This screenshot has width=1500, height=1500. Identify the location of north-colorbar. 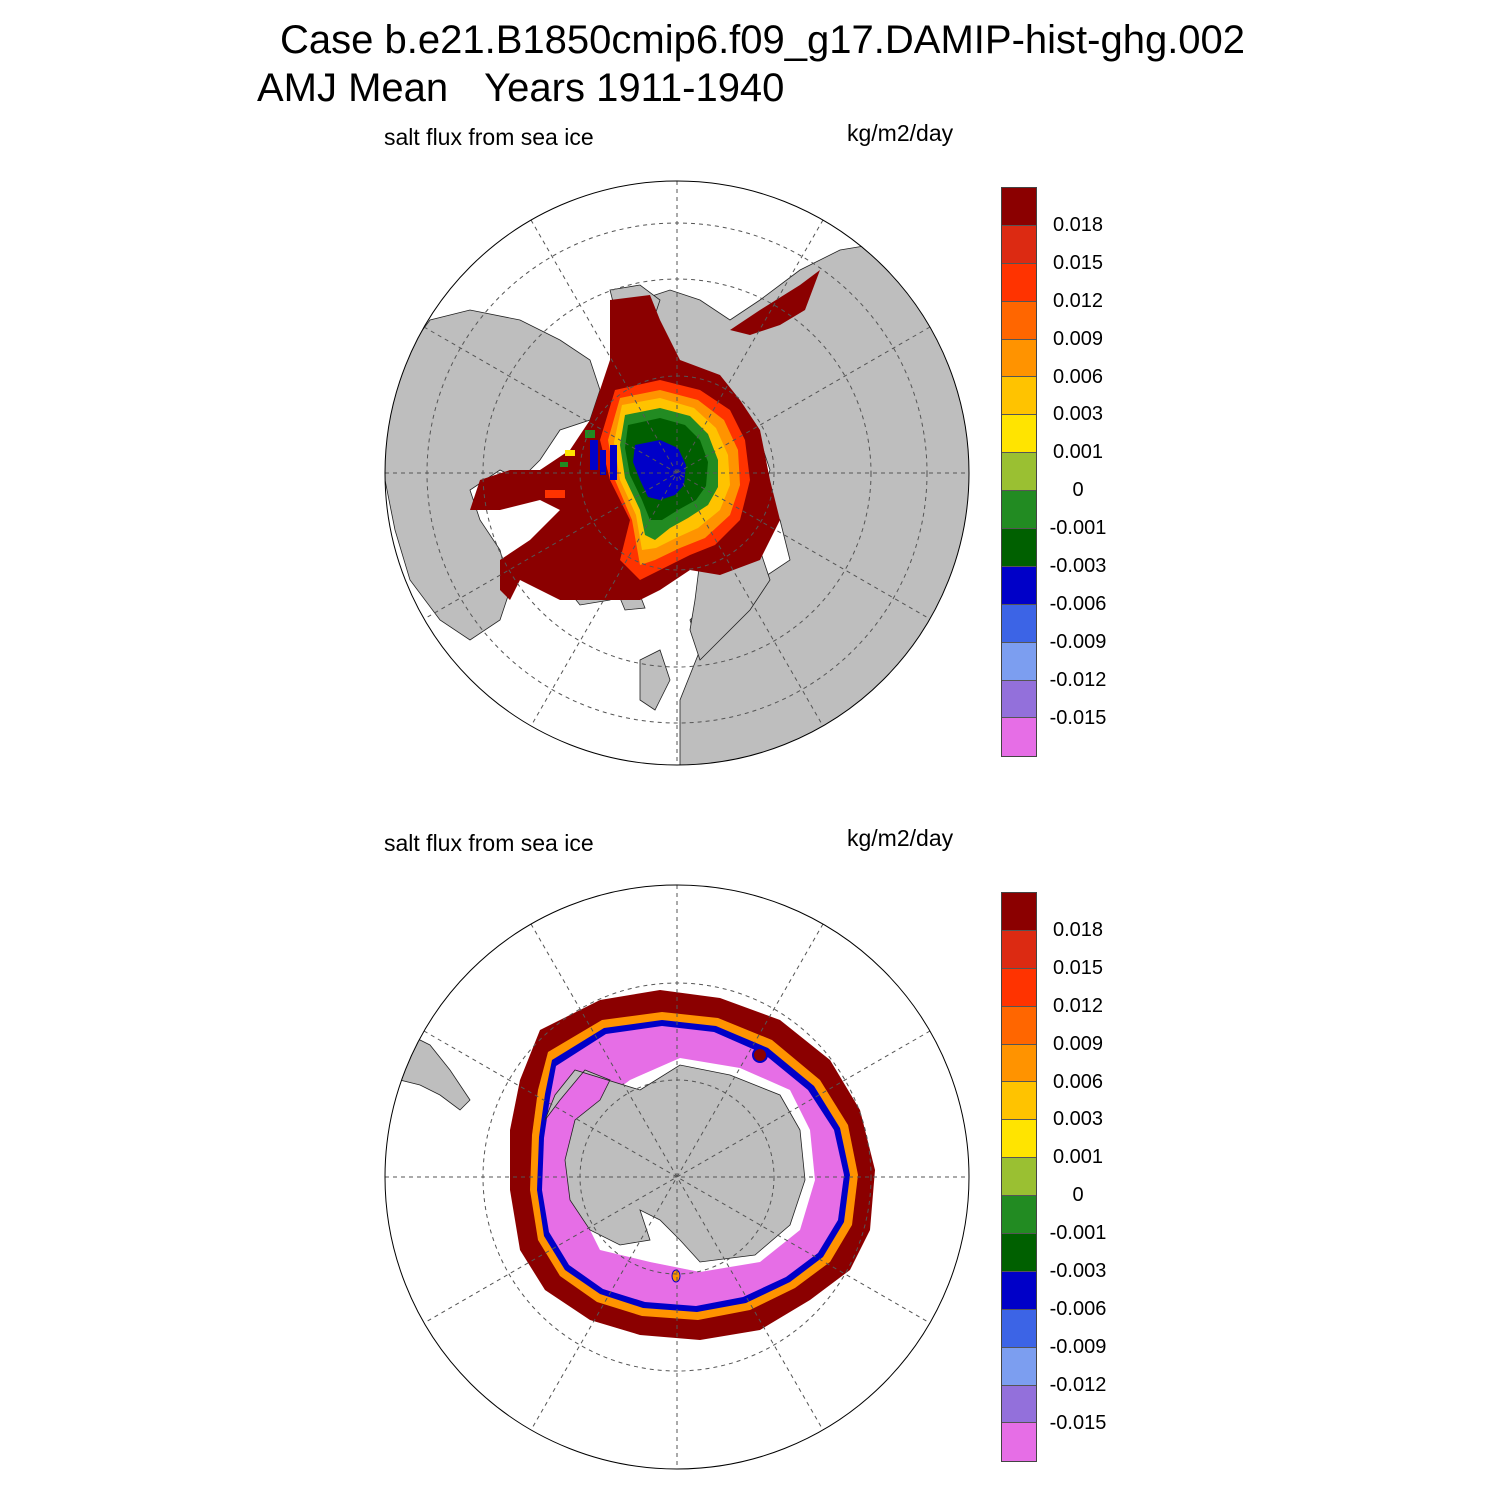
(1019, 472).